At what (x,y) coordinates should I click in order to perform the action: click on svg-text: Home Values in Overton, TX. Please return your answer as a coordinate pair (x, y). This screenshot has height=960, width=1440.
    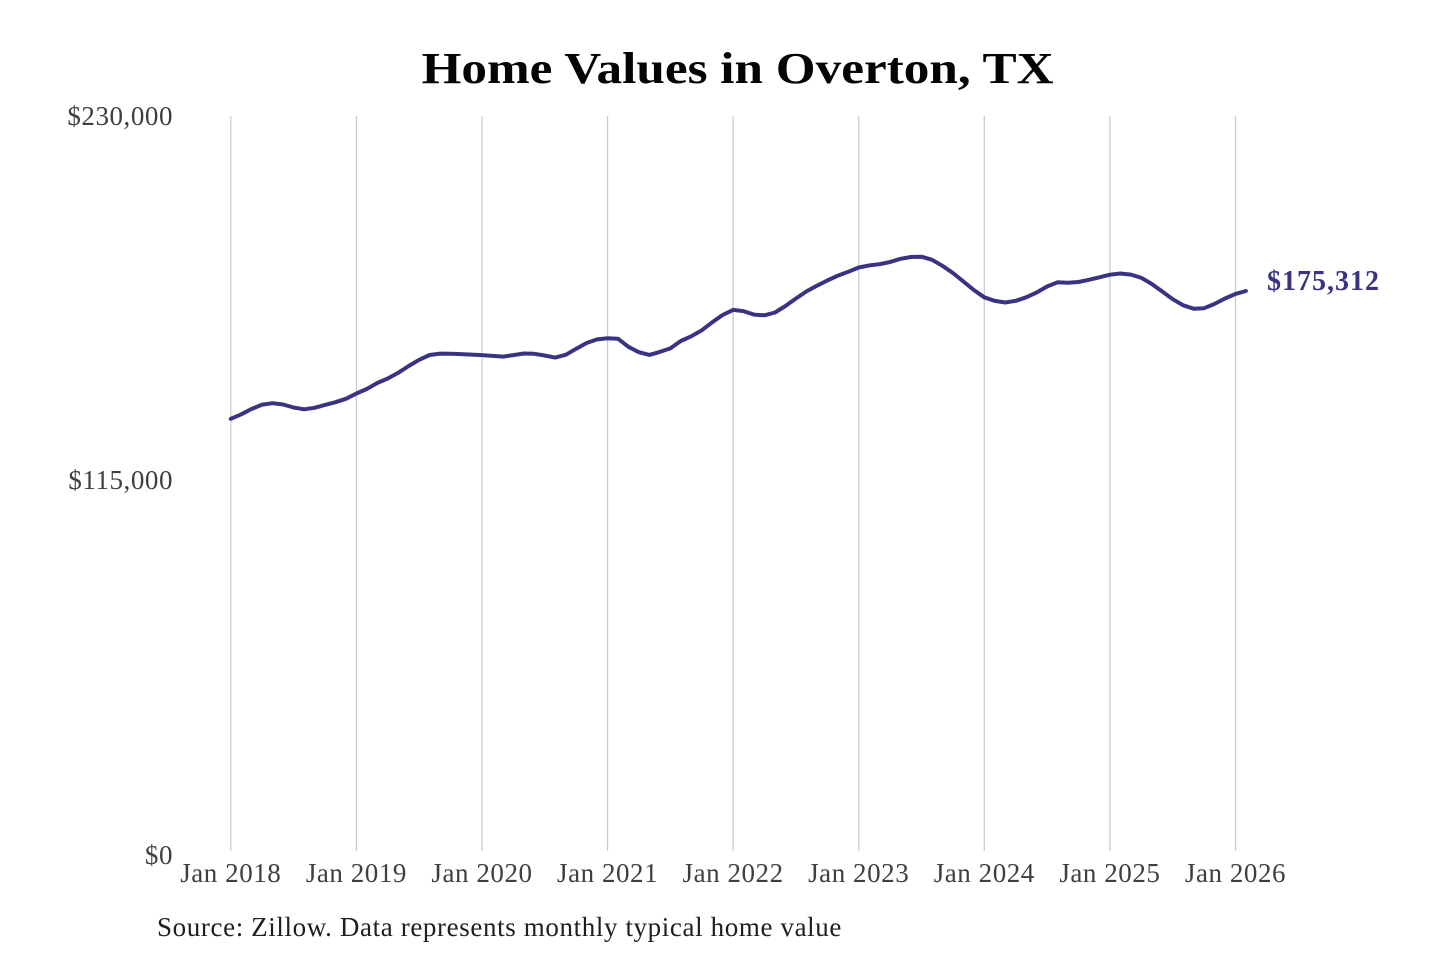
    Looking at the image, I should click on (738, 68).